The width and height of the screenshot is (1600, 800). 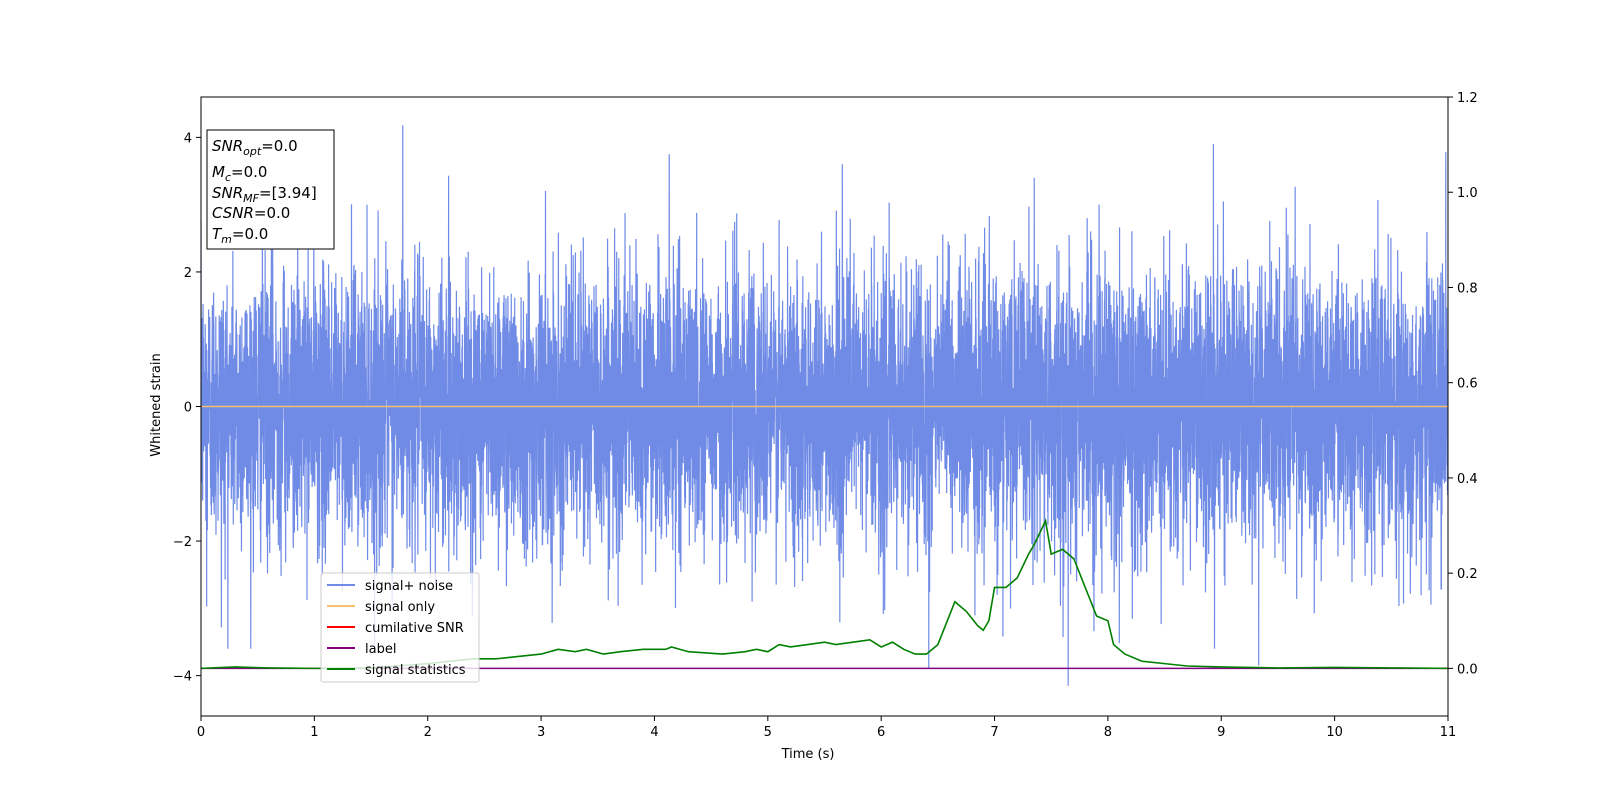 What do you see at coordinates (314, 732) in the screenshot?
I see `x-tick-label: 1` at bounding box center [314, 732].